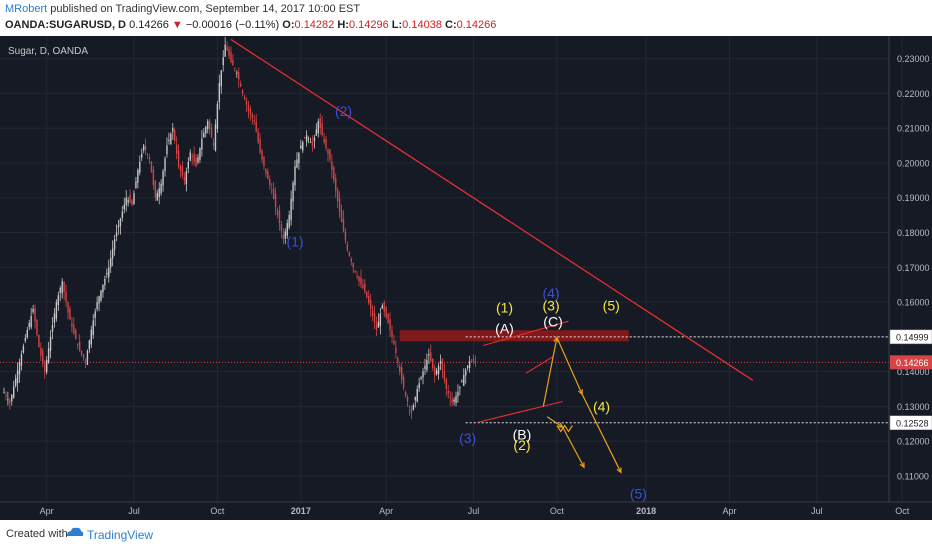 This screenshot has height=550, width=932. Describe the element at coordinates (913, 442) in the screenshot. I see `price-tick-label: 0.12000` at that location.